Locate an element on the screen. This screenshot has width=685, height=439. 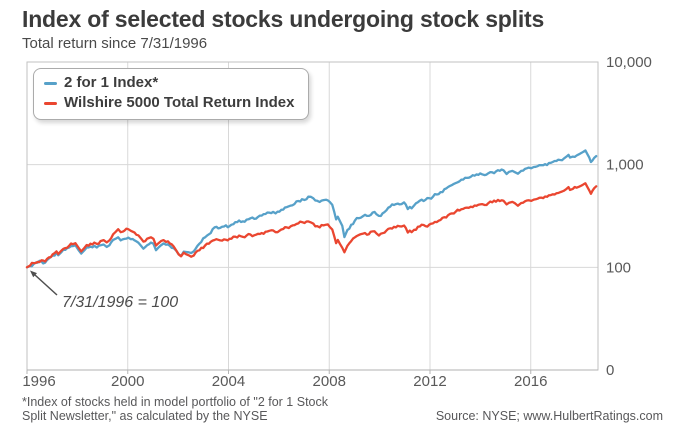
x-tick-label: 1996 is located at coordinates (38, 381).